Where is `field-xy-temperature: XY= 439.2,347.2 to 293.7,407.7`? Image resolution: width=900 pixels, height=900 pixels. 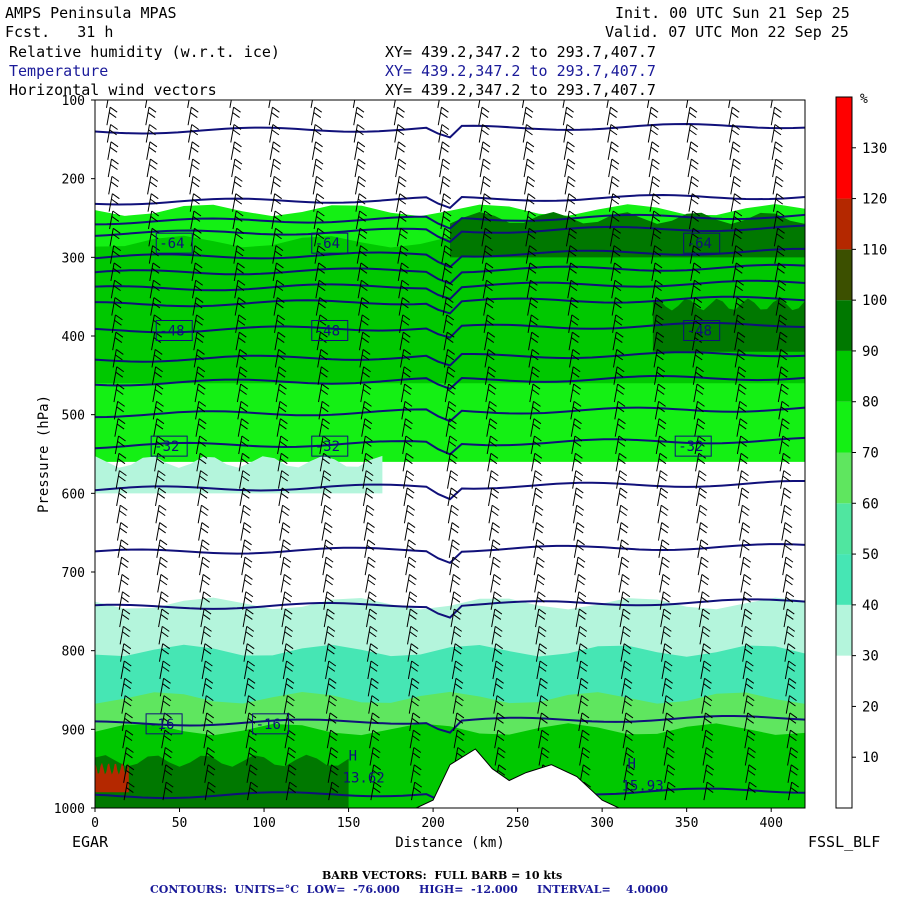 field-xy-temperature: XY= 439.2,347.2 to 293.7,407.7 is located at coordinates (520, 71).